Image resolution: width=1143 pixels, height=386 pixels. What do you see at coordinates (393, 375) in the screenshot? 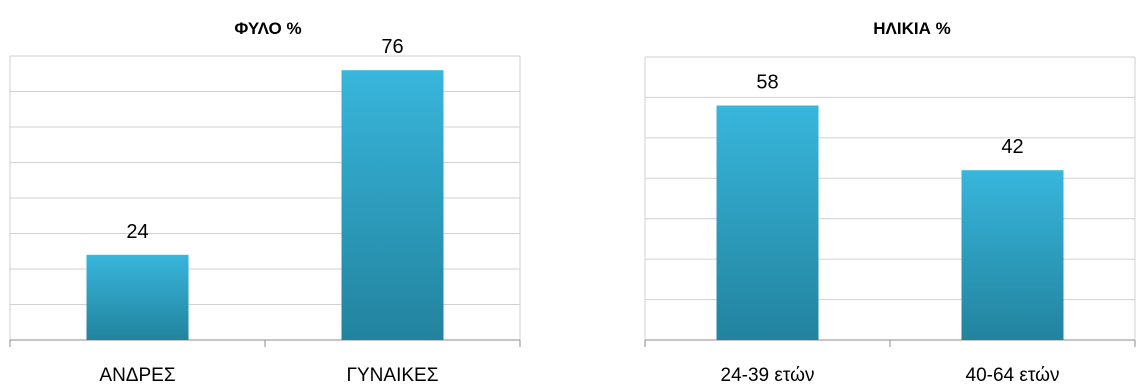
I see `category-label: ΓΥΝΑΙΚΕΣ` at bounding box center [393, 375].